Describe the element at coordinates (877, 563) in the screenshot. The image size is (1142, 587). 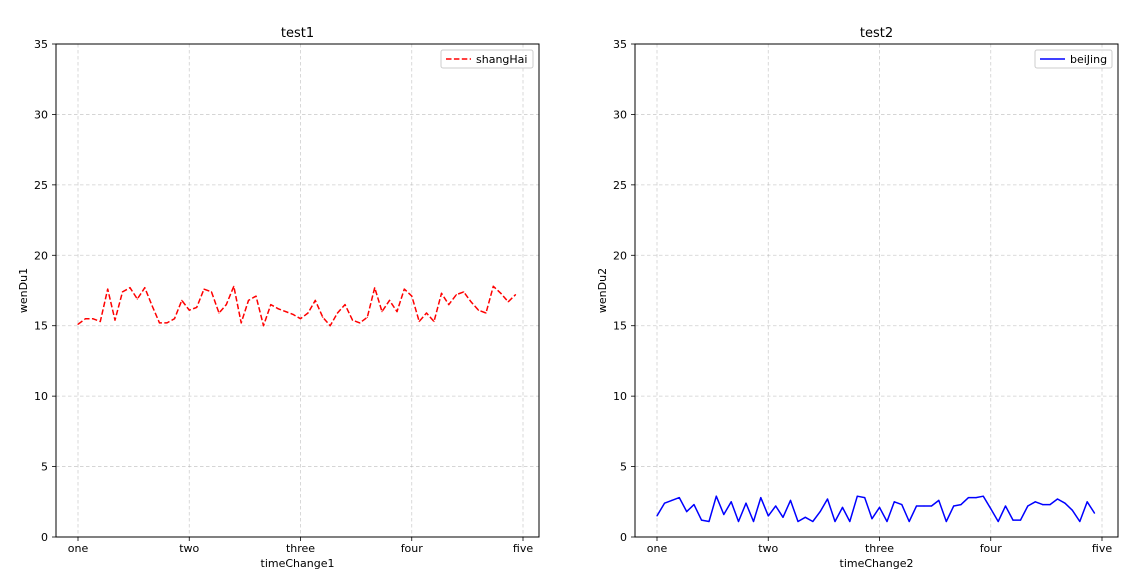
I see `x-axis-label: timeChange2` at that location.